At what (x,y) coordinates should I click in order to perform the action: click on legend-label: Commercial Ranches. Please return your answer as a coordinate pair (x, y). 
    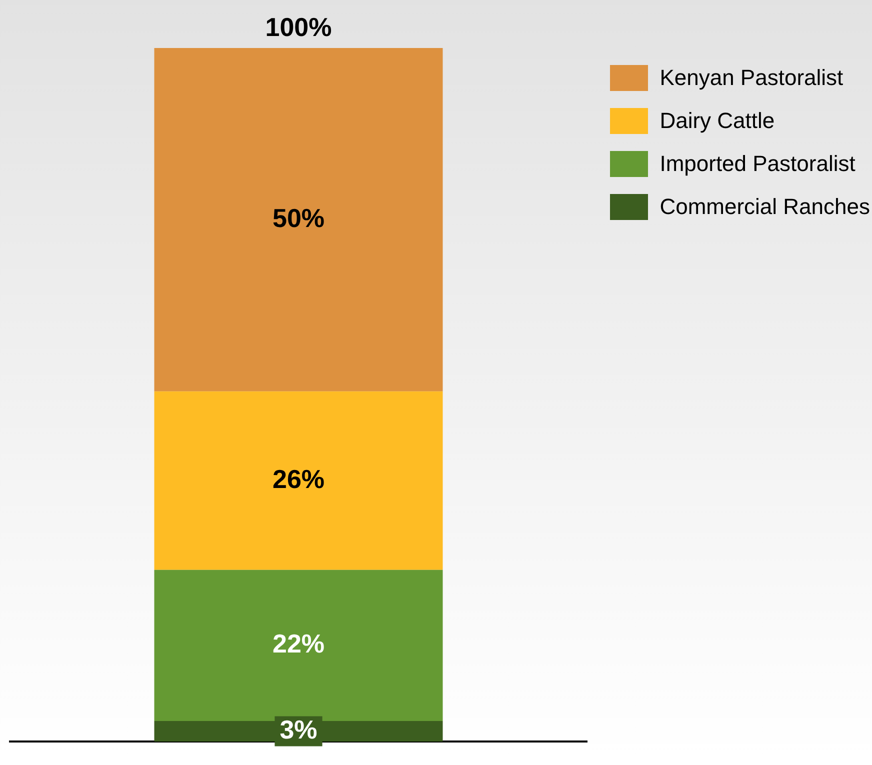
    Looking at the image, I should click on (765, 207).